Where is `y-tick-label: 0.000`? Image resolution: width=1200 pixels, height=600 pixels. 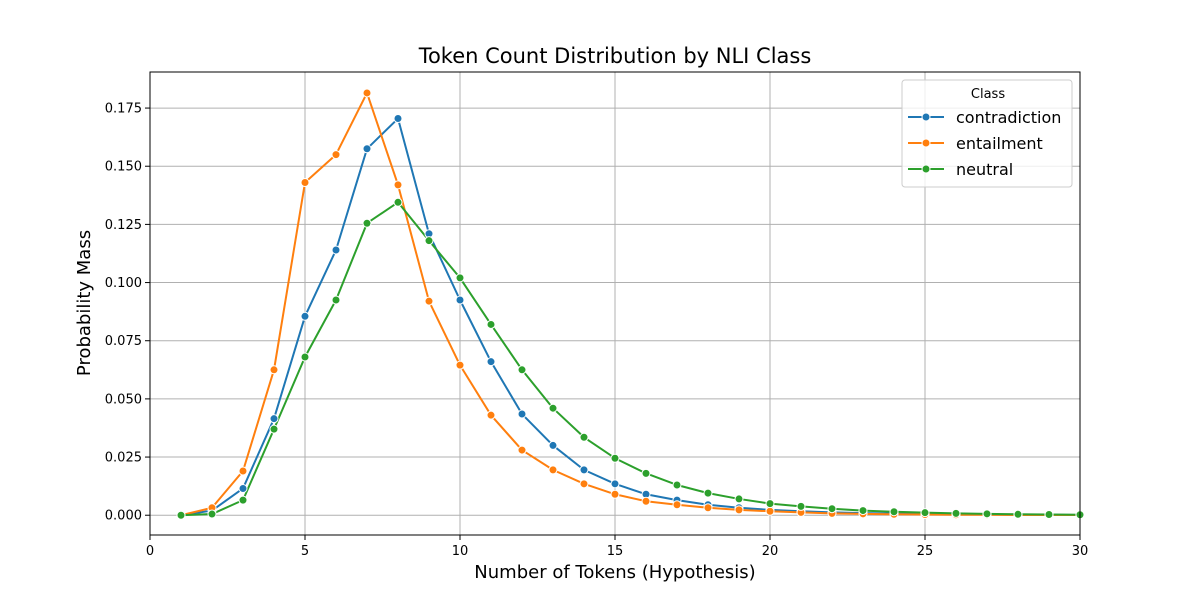
y-tick-label: 0.000 is located at coordinates (123, 516).